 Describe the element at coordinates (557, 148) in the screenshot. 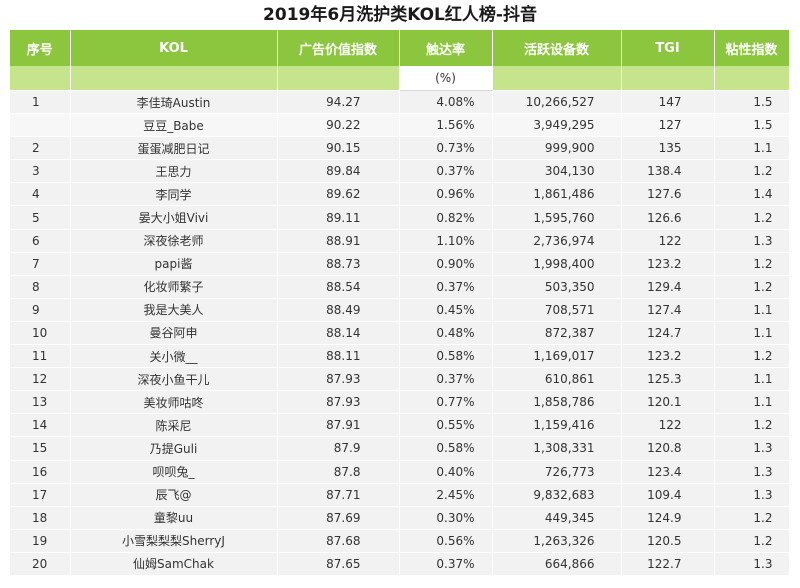

I see `cell-devices: 999,900` at that location.